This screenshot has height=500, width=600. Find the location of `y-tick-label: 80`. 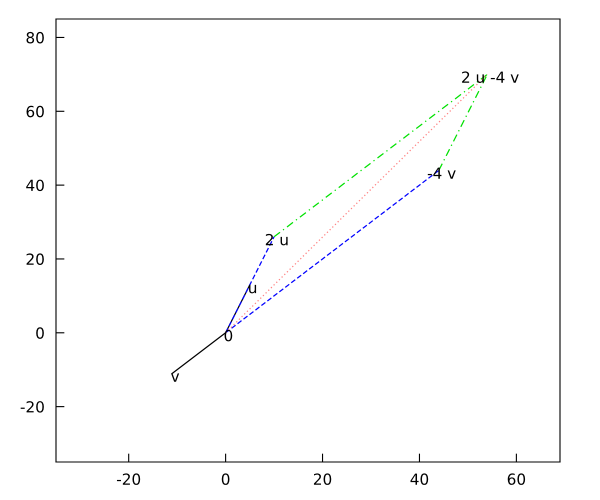

y-tick-label: 80 is located at coordinates (35, 38).